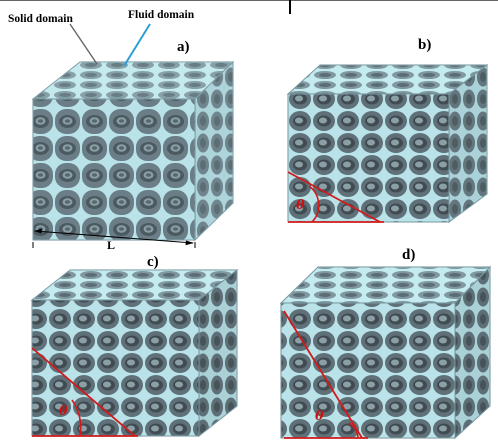 The image size is (498, 441). Describe the element at coordinates (111, 245) in the screenshot. I see `dimension-label: L` at that location.